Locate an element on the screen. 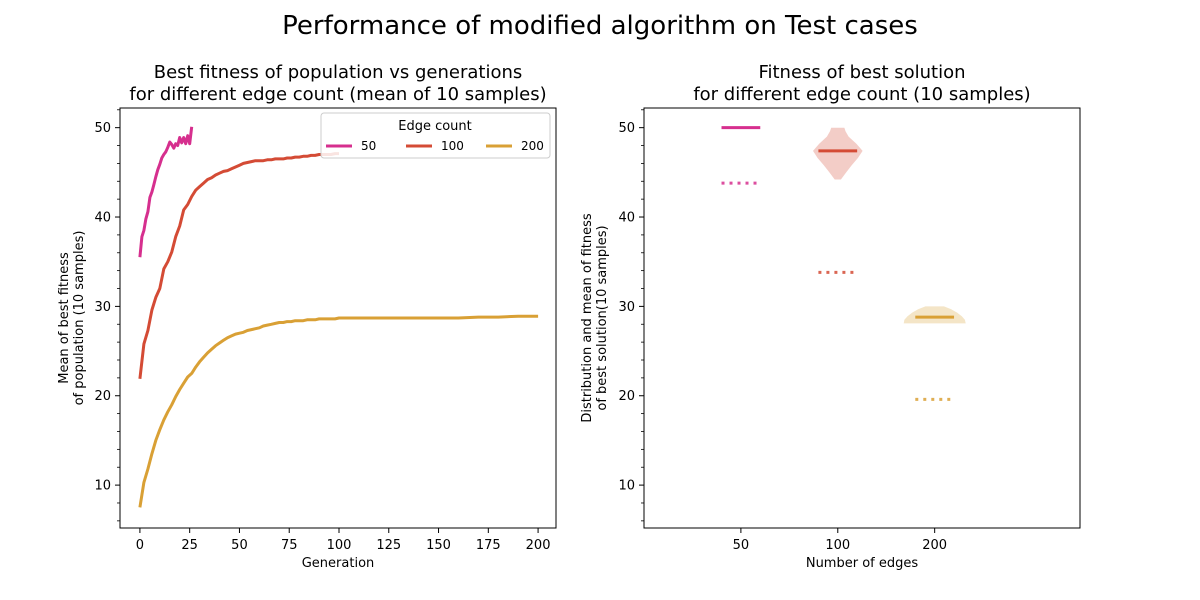  left-y-axis-label-line2: of population (10 samples) is located at coordinates (79, 318).